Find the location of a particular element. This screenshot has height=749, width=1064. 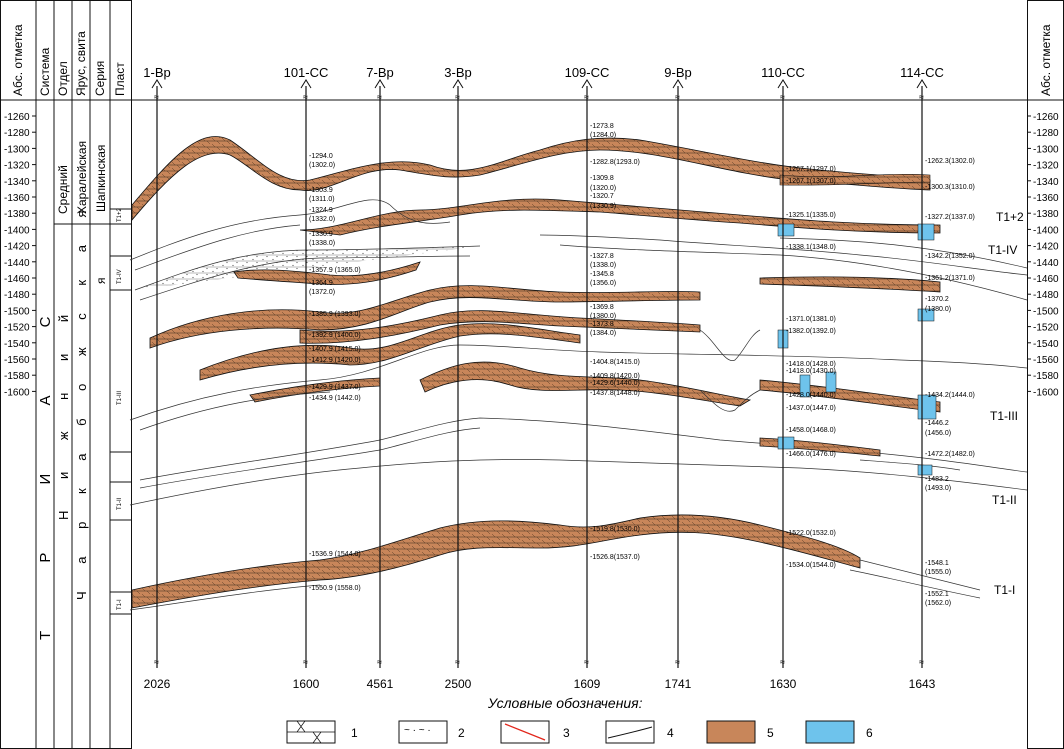

depth-annotation: -1370.2 is located at coordinates (937, 299).